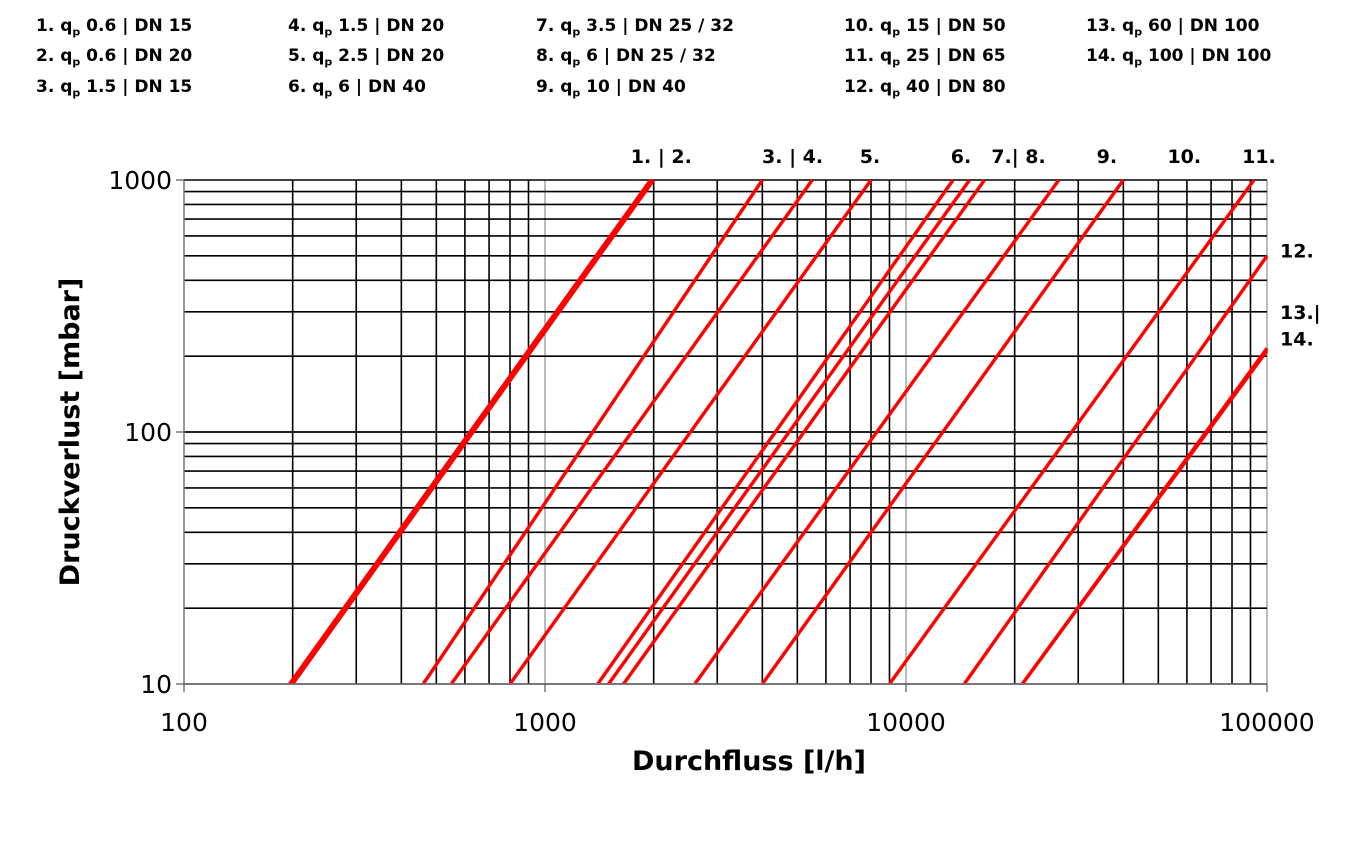 This screenshot has width=1360, height=847. I want to click on legend-spec: 6 | DN 25 / 32, so click(648, 56).